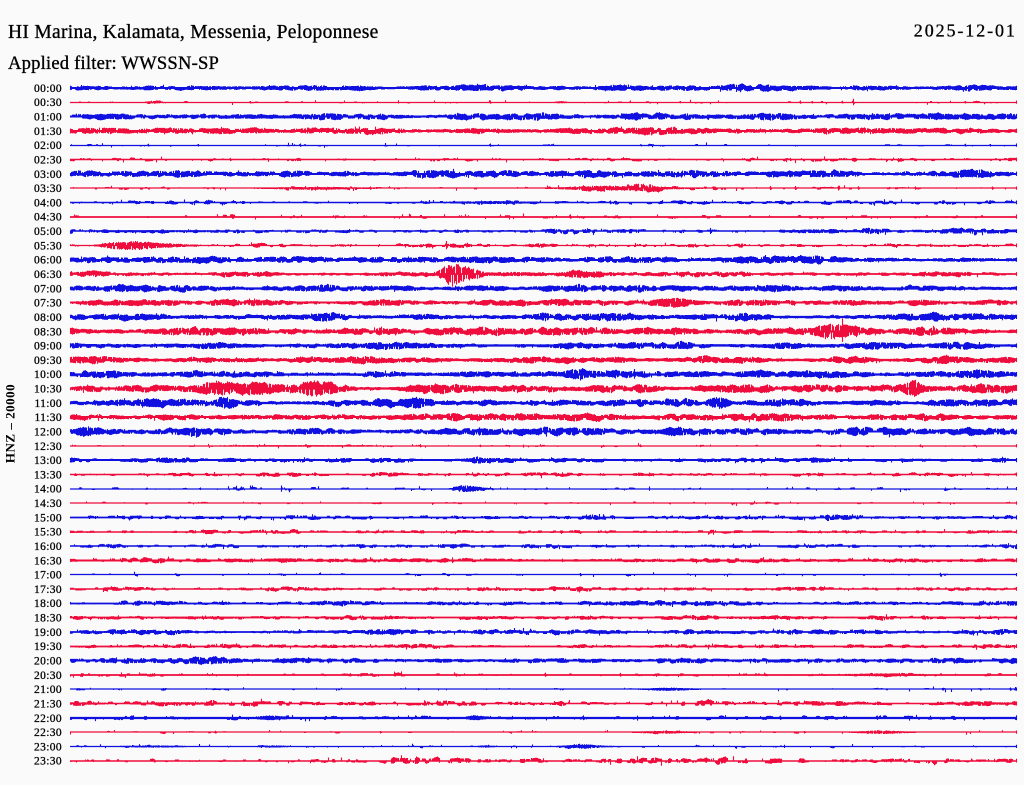 Image resolution: width=1024 pixels, height=785 pixels. What do you see at coordinates (48, 361) in the screenshot?
I see `svg-text: 09:30` at bounding box center [48, 361].